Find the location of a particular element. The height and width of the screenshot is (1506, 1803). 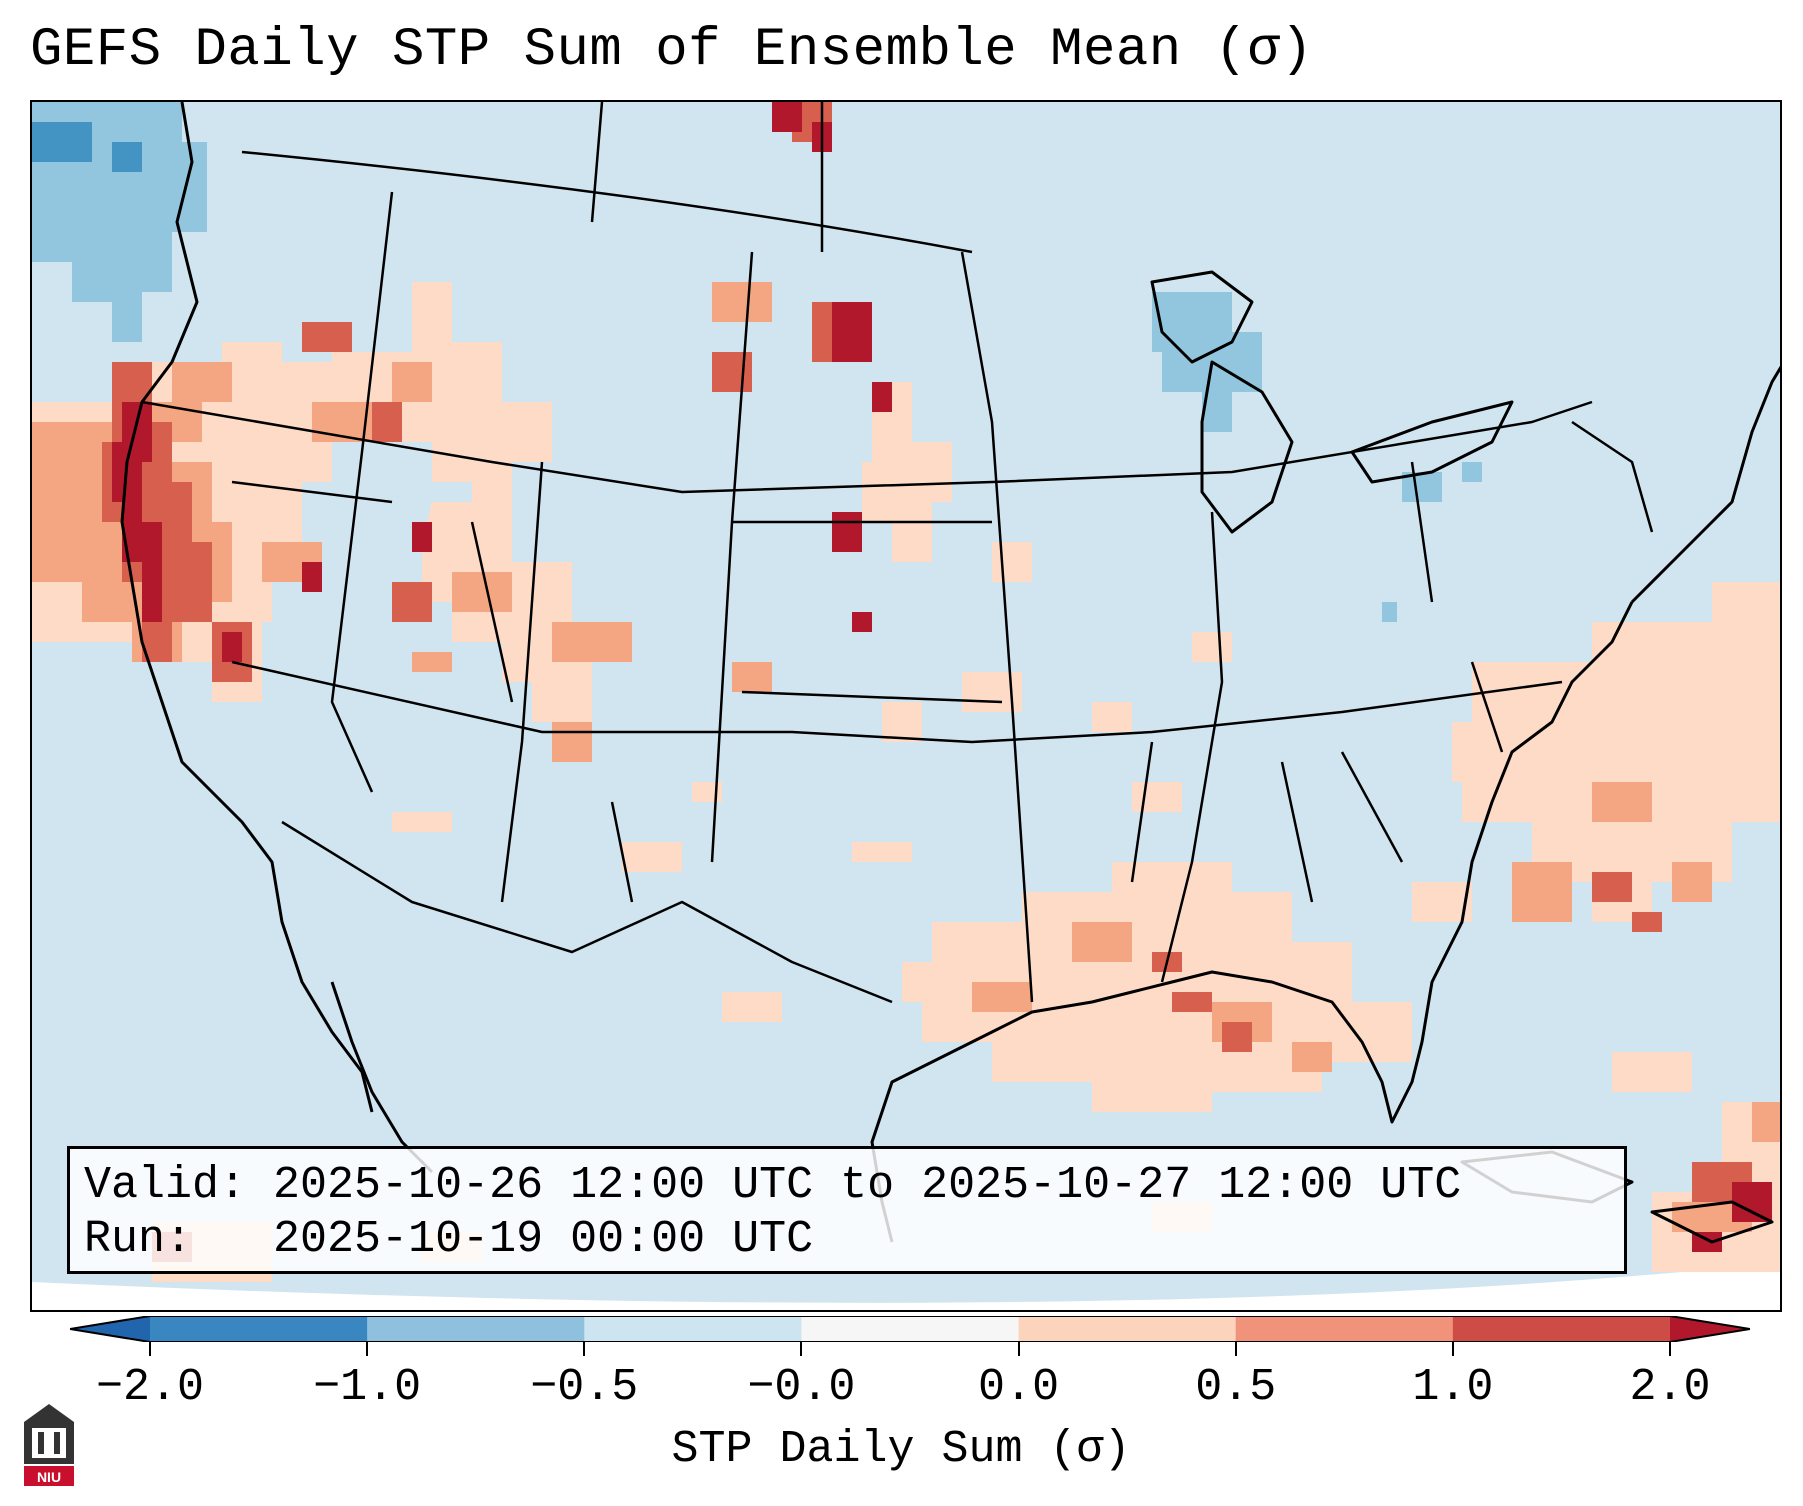

valid-label: Valid: is located at coordinates (165, 1185).